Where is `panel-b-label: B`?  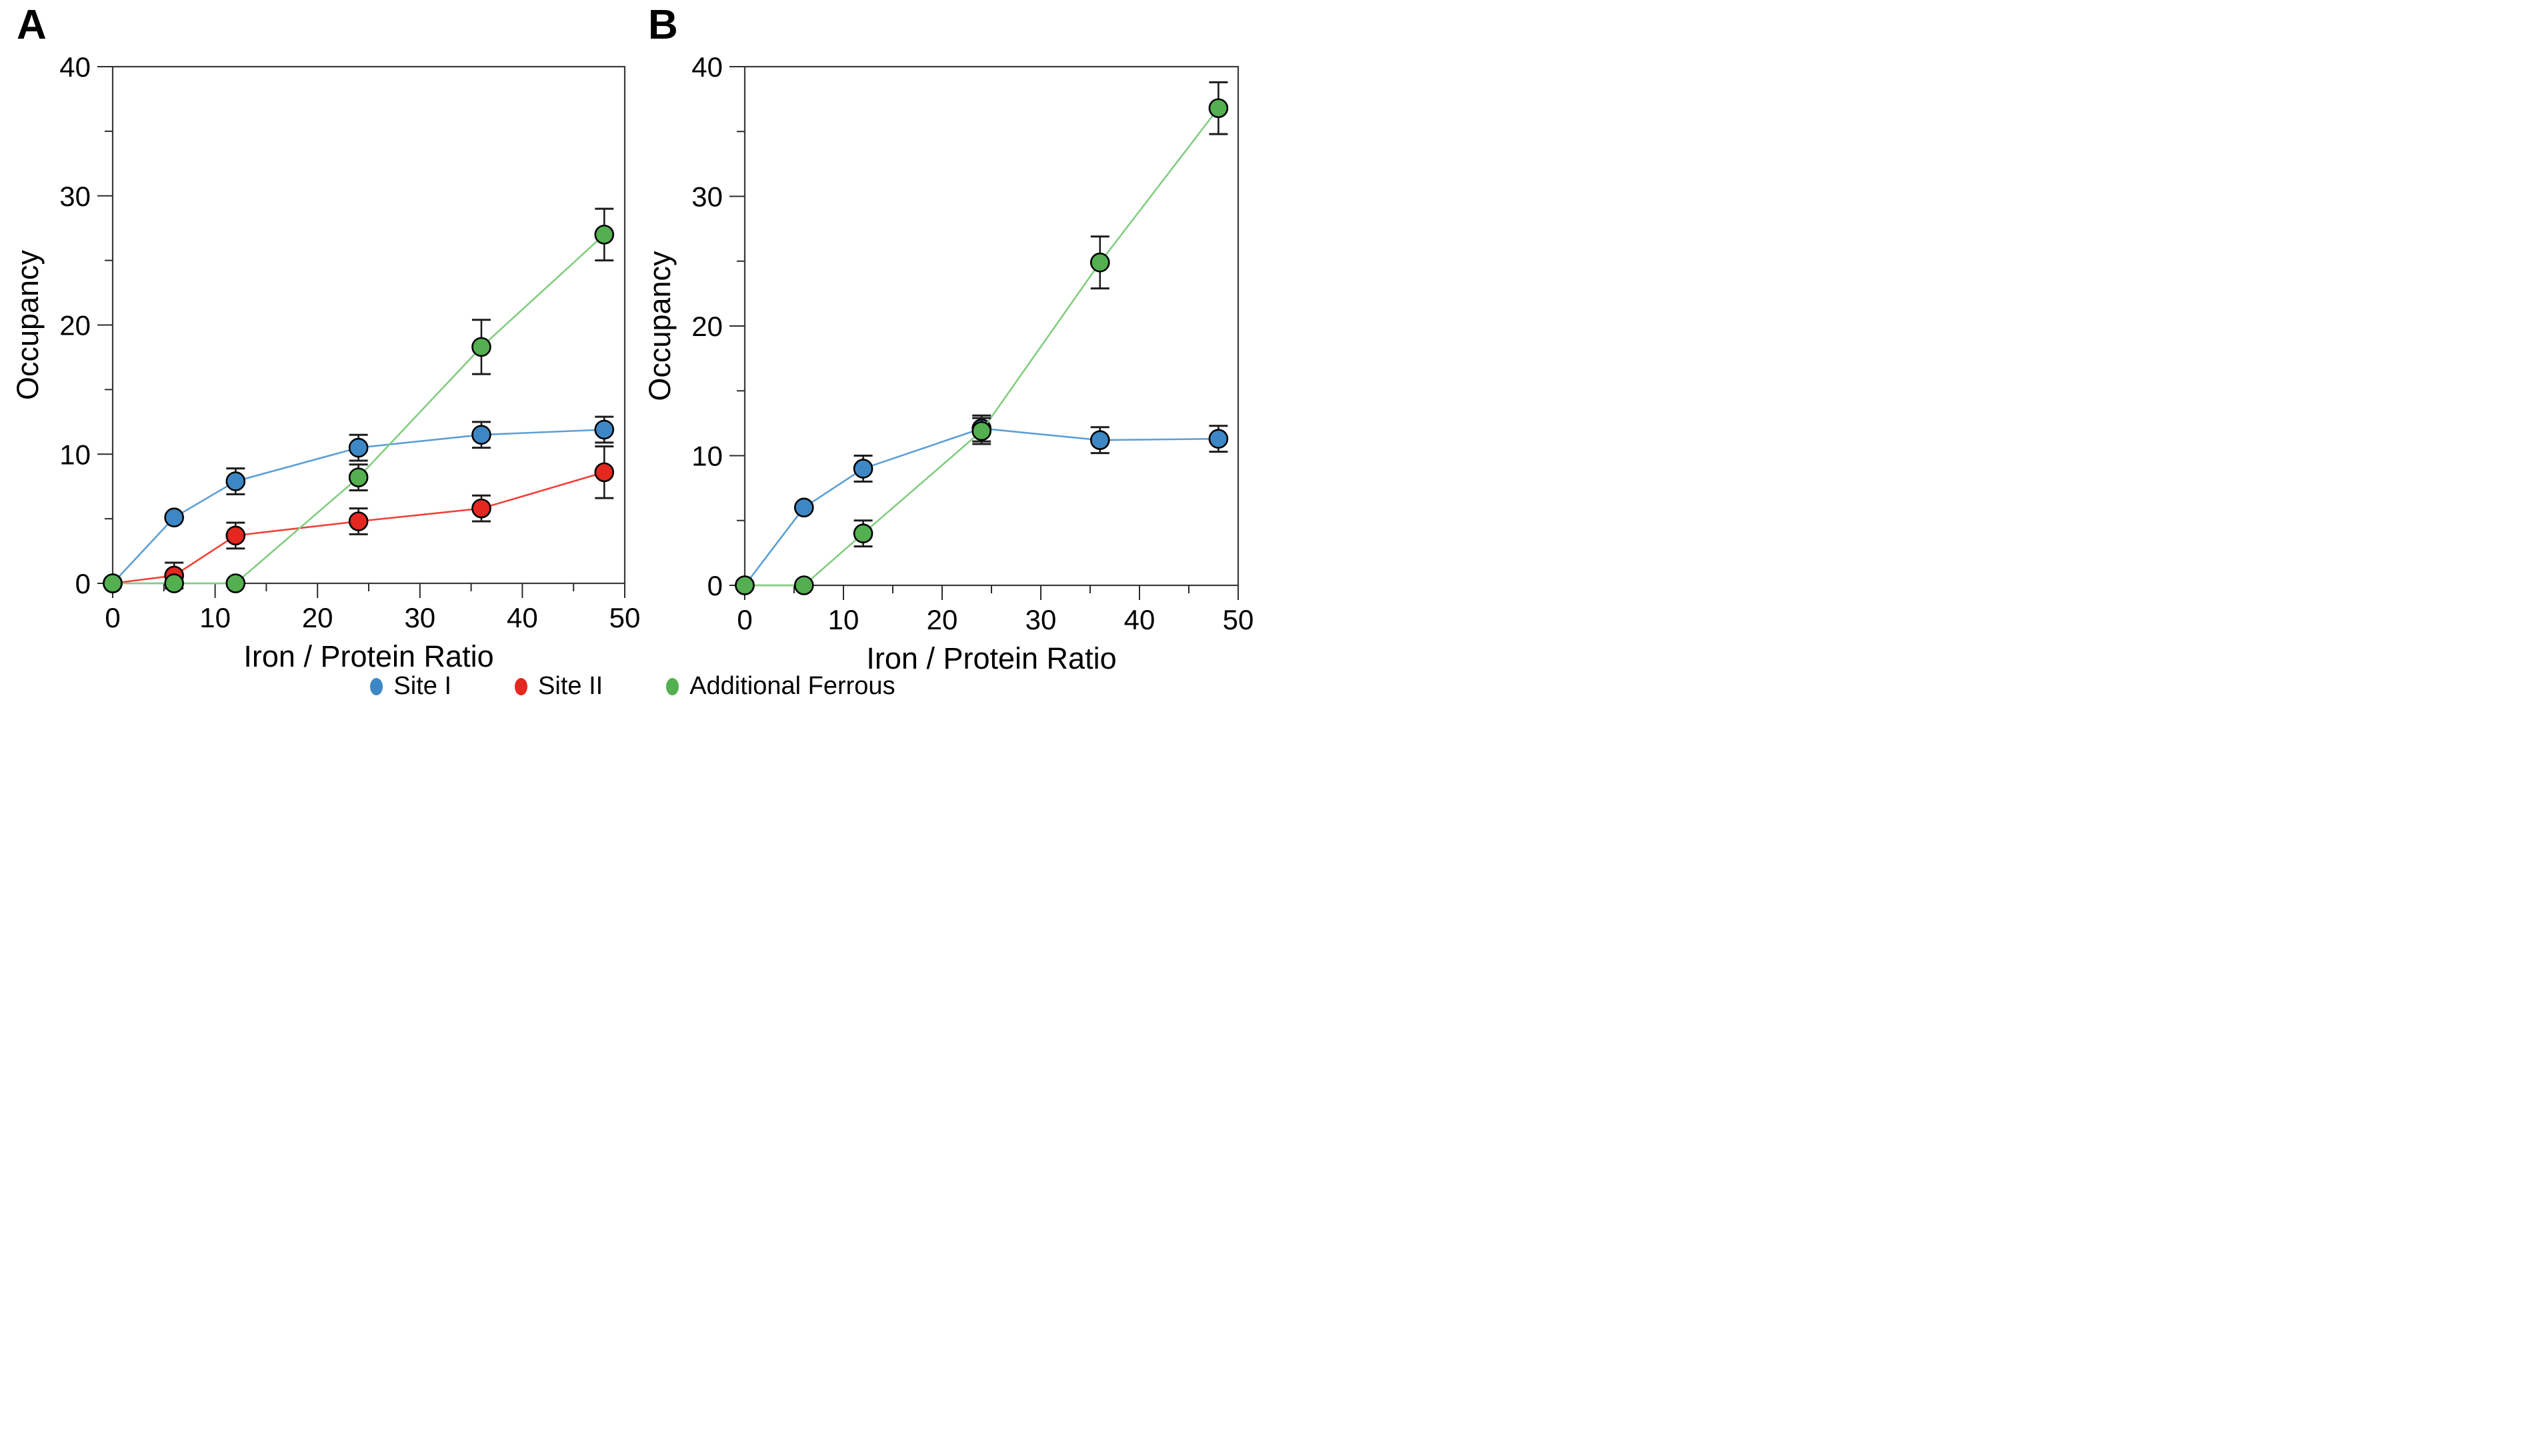
panel-b-label: B is located at coordinates (663, 25).